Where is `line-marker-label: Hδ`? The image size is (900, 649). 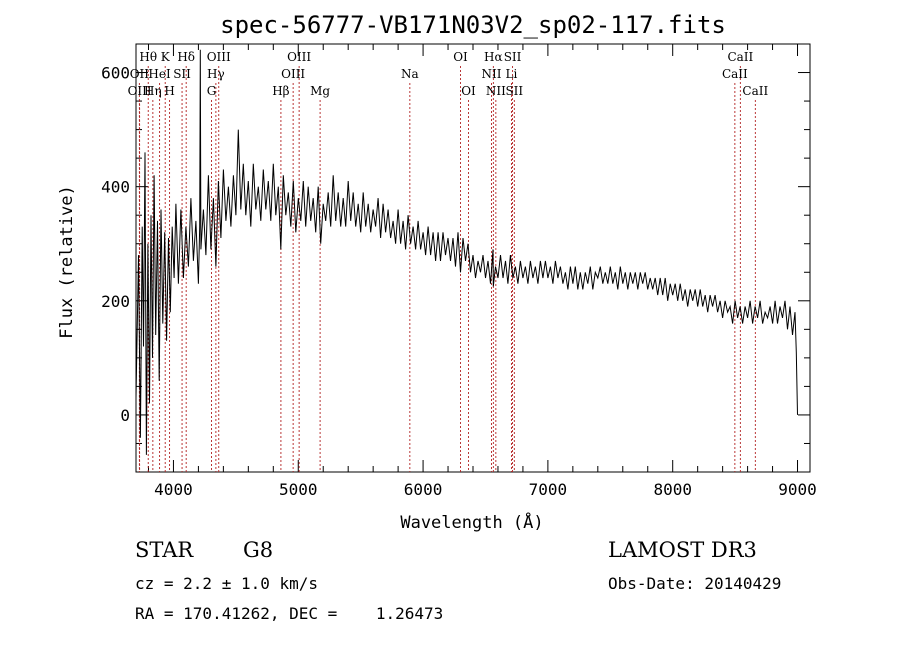
line-marker-label: Hδ is located at coordinates (186, 57).